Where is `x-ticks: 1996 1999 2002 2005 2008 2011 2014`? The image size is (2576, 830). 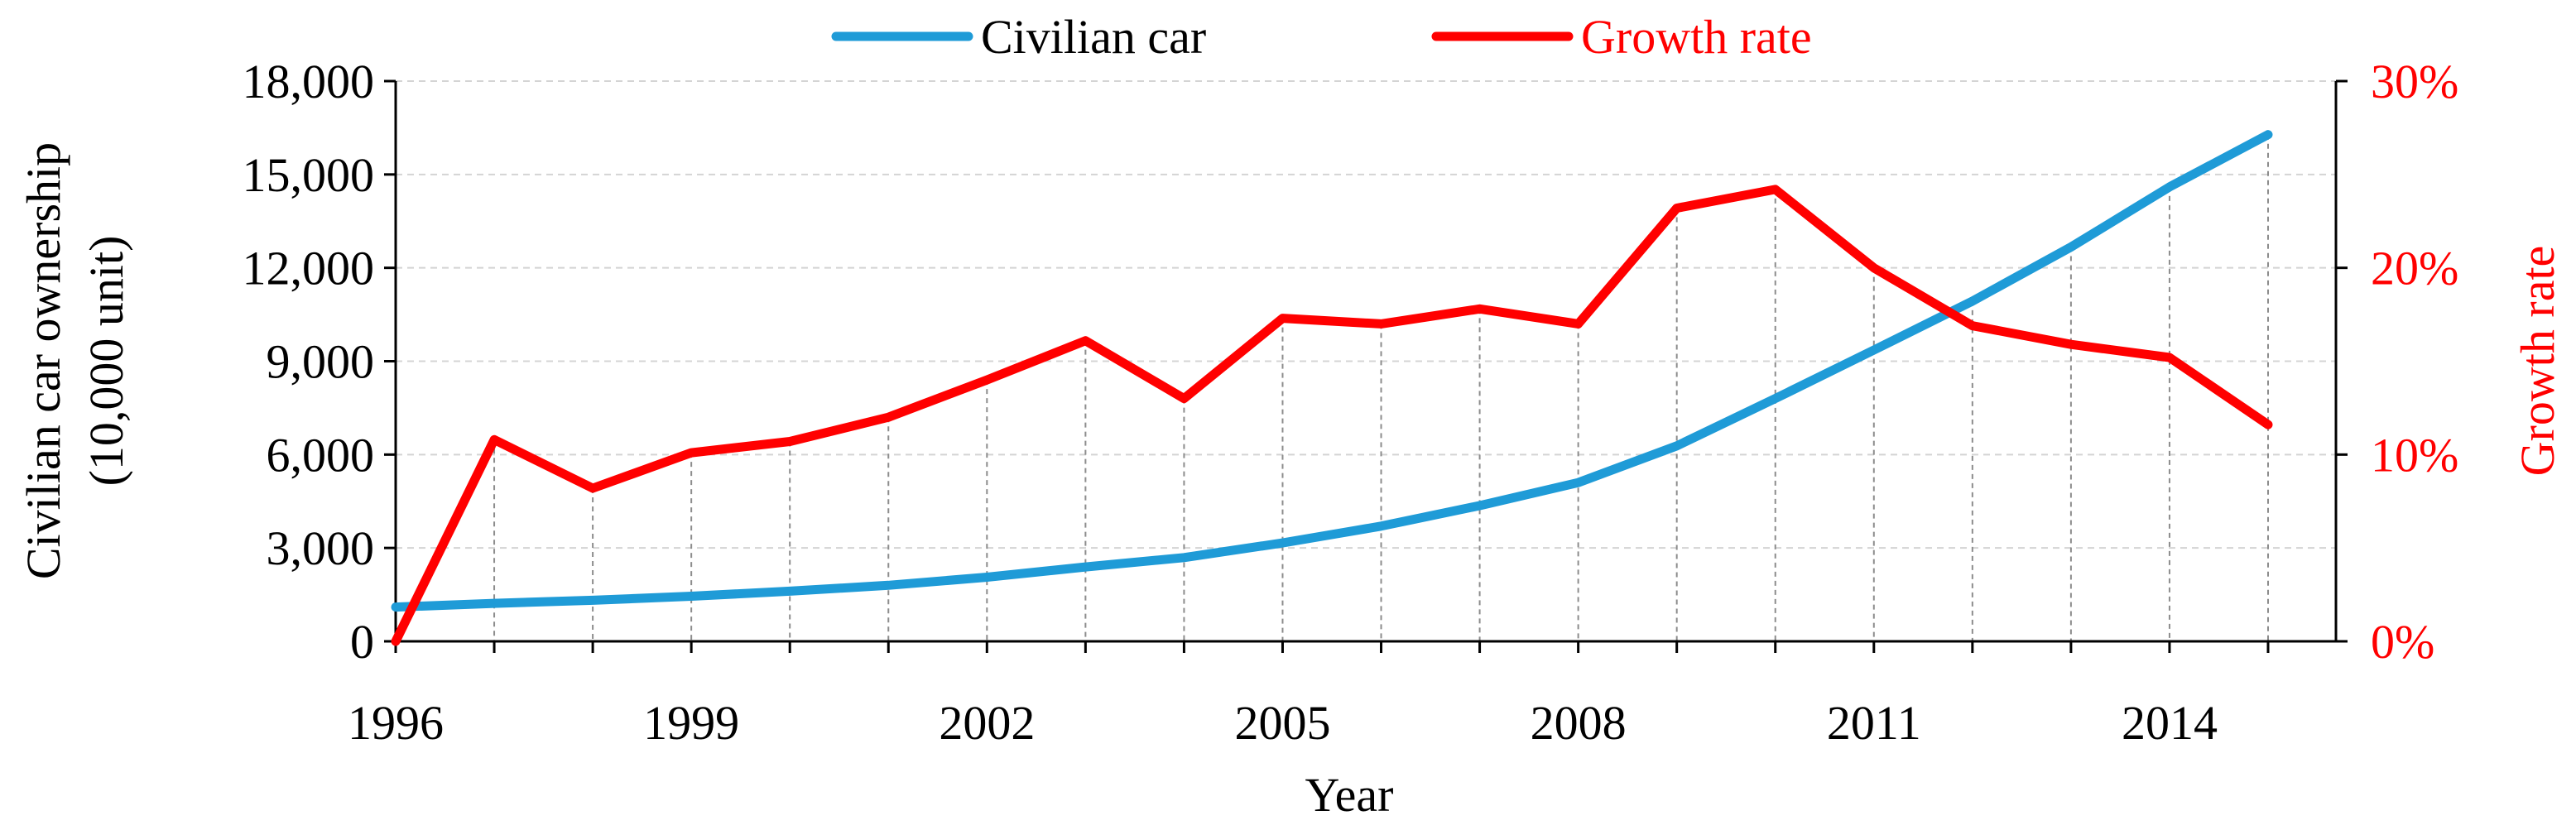
x-ticks: 1996 1999 2002 2005 2008 2011 2014 is located at coordinates (1309, 695).